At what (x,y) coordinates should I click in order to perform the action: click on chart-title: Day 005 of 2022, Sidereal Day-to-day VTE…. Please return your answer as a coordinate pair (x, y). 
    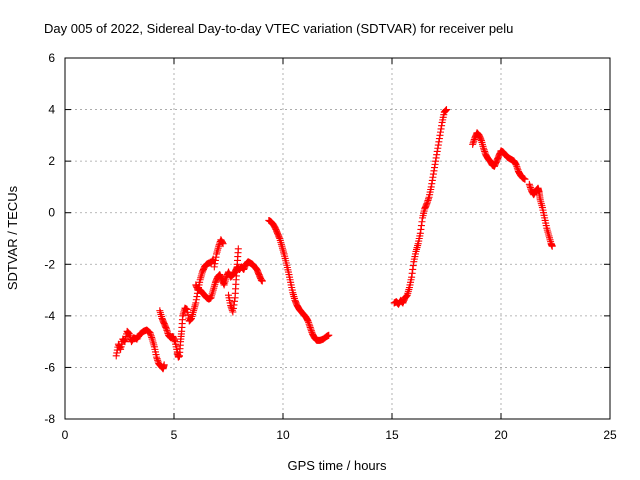
    Looking at the image, I should click on (278, 28).